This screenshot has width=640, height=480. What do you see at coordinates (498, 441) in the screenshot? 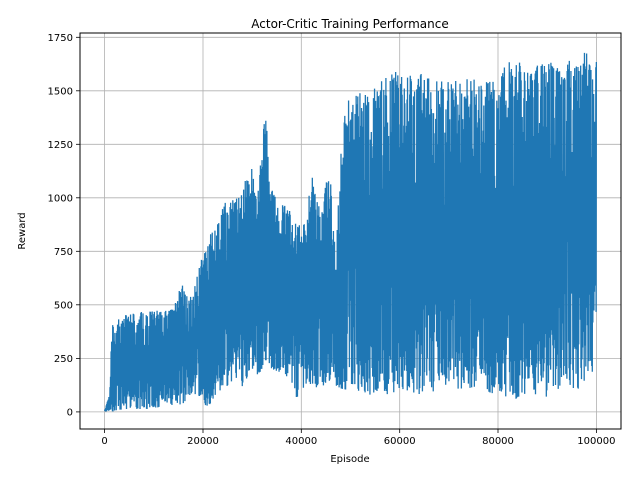
I see `x-tick-label: 80000` at bounding box center [498, 441].